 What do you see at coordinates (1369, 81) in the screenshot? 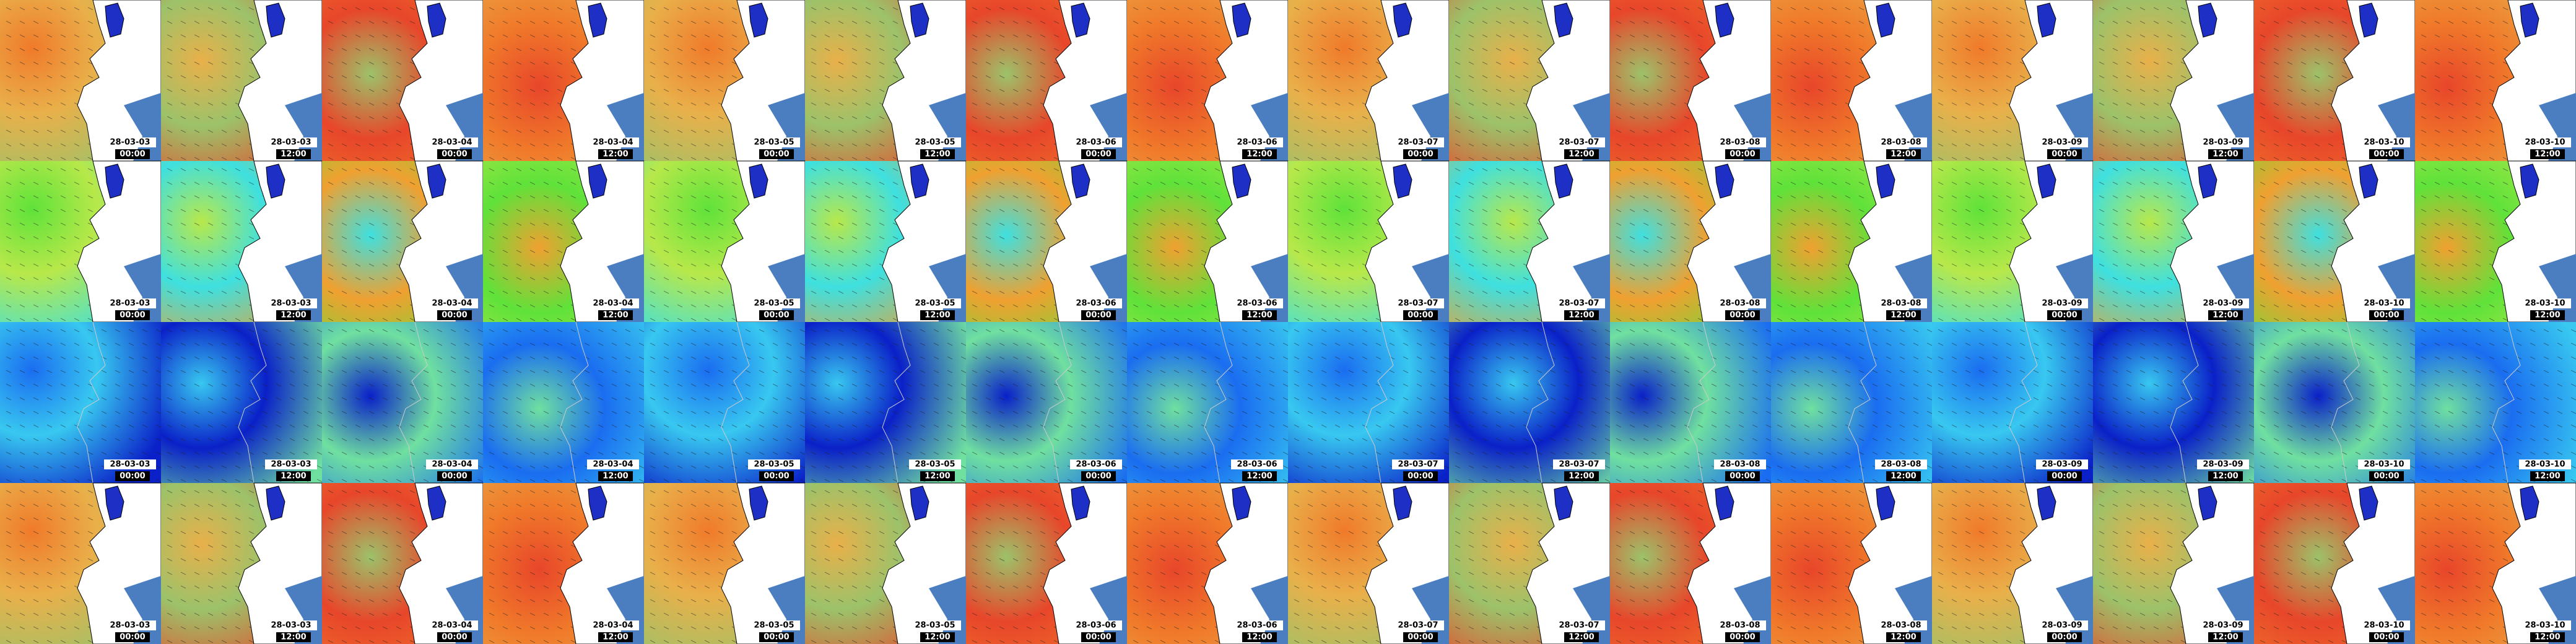
I see `map-tile: 28-03-07 00:00` at bounding box center [1369, 81].